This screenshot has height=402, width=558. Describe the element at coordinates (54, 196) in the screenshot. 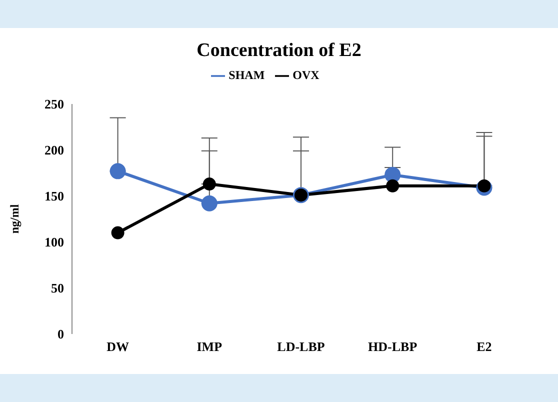

I see `y-tick-label: 150` at that location.